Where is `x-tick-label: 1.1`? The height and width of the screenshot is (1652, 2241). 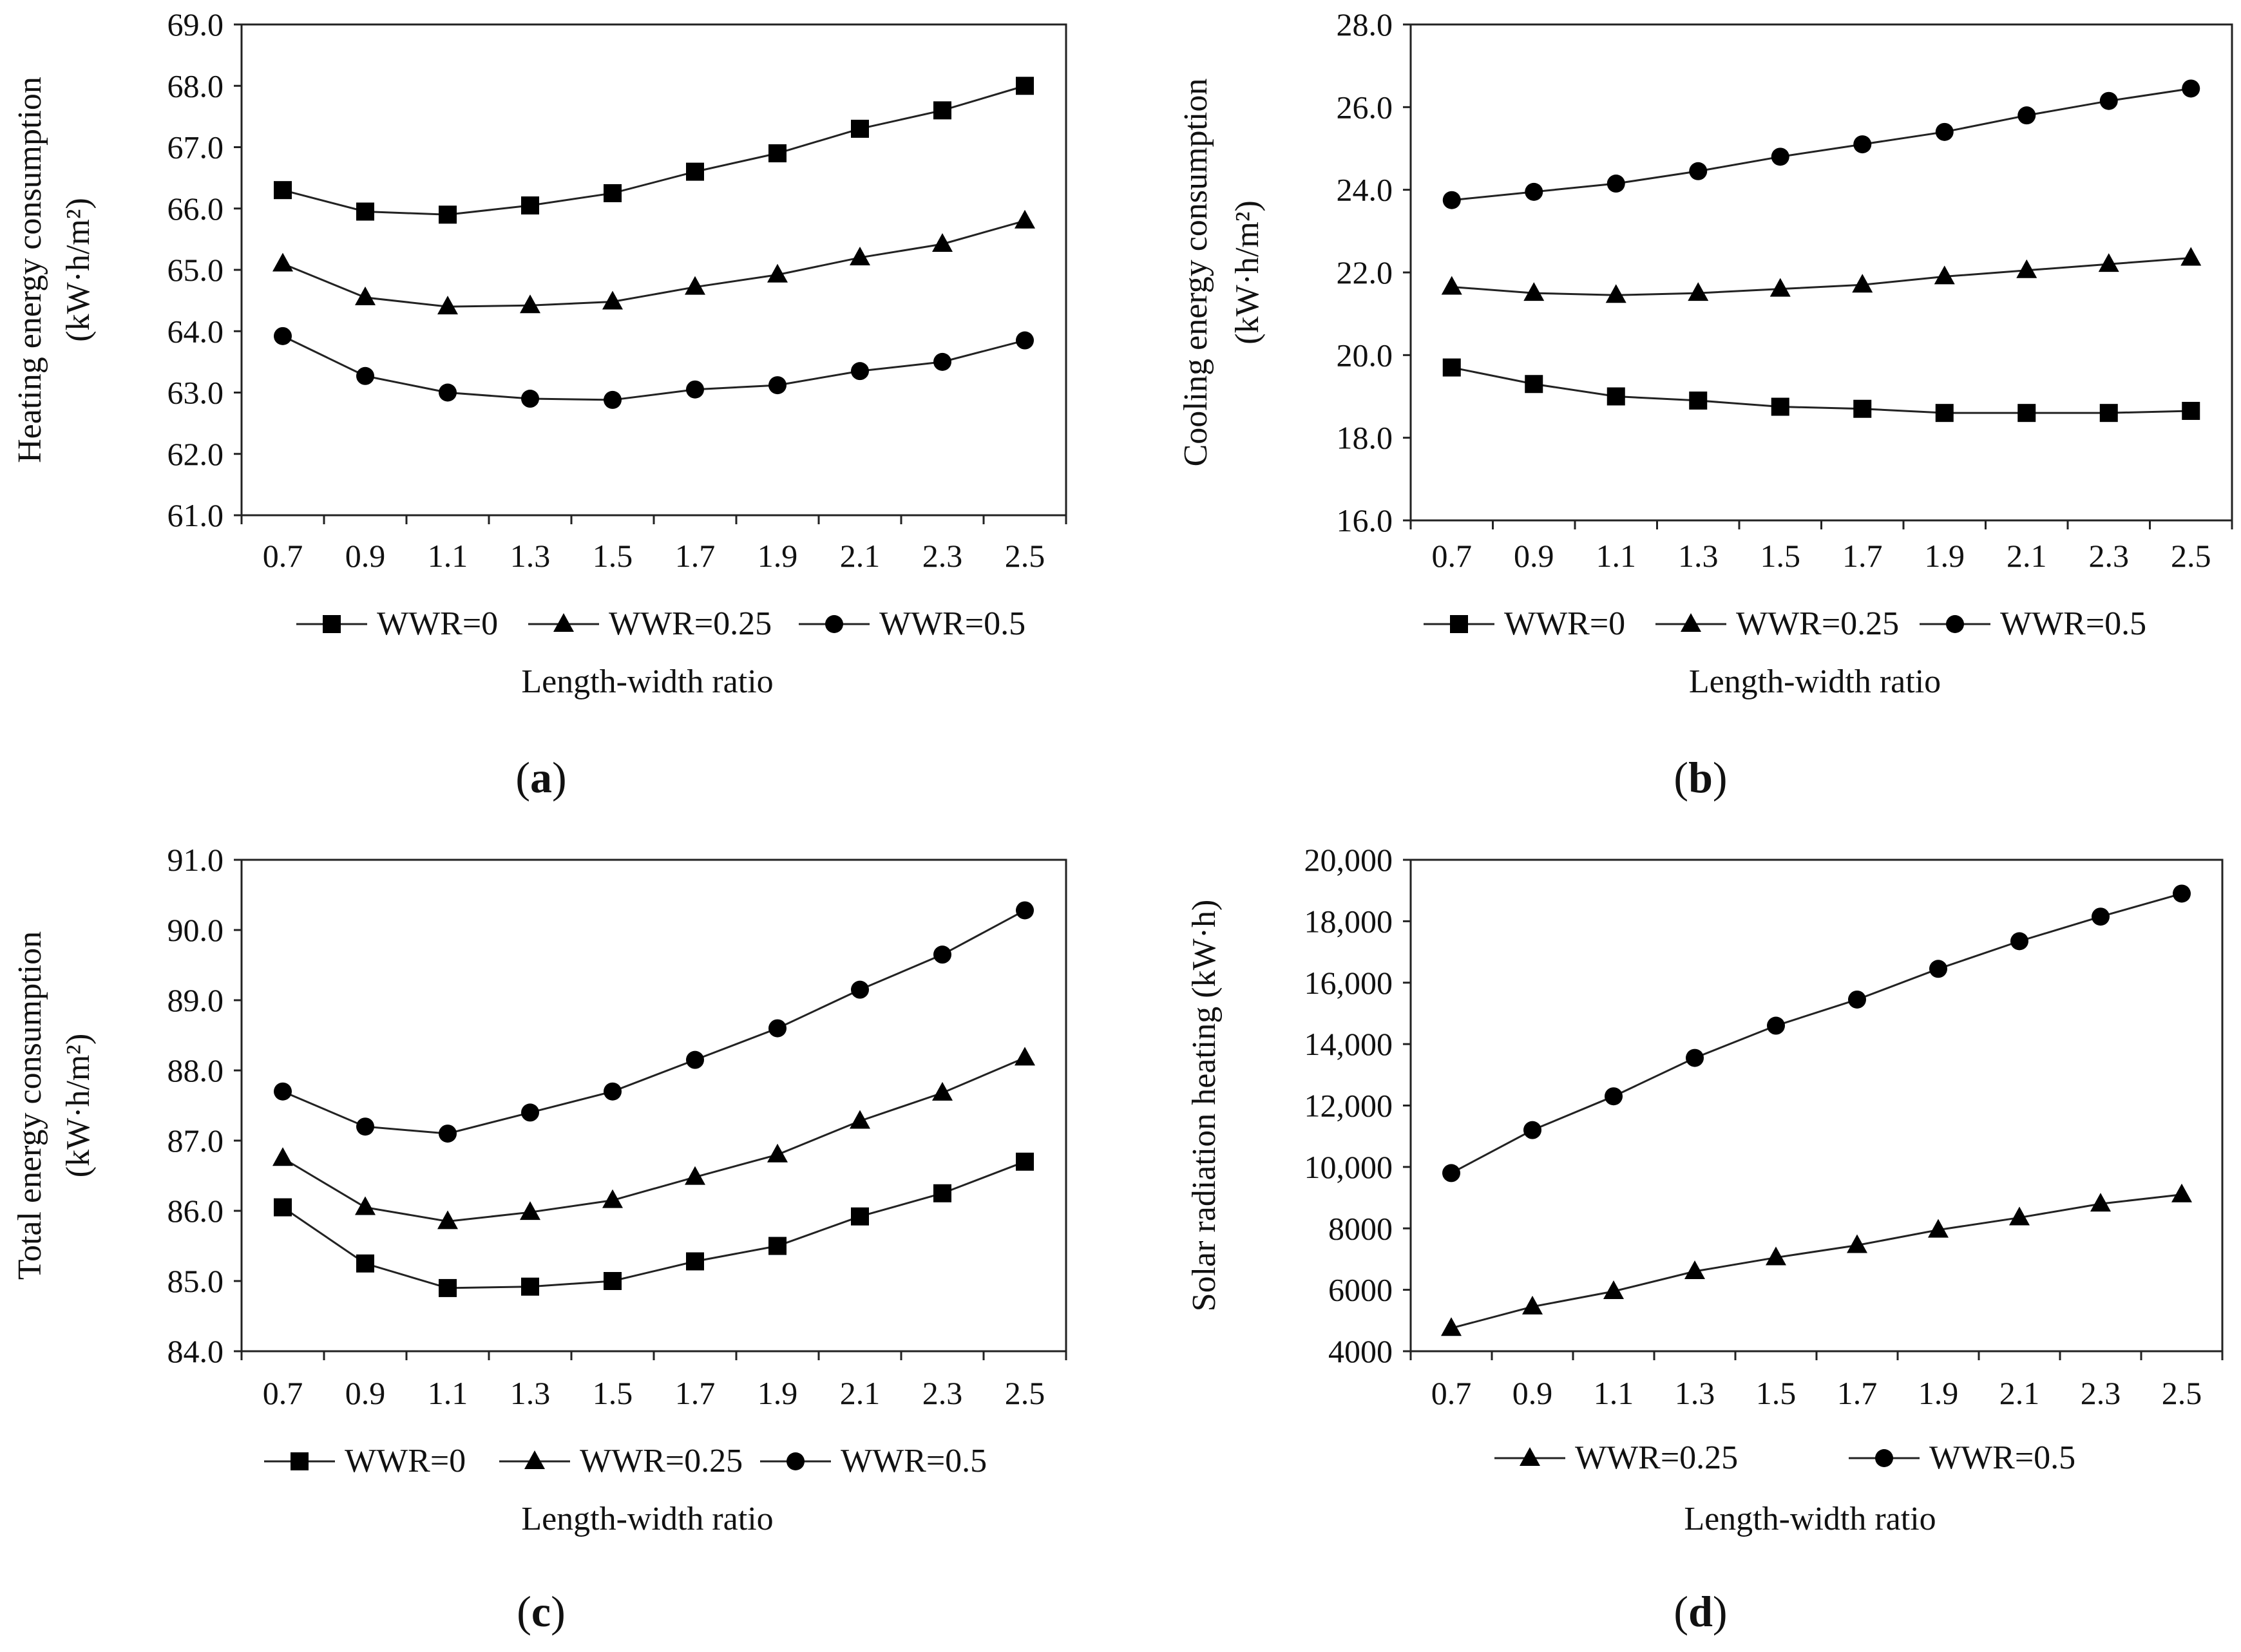
x-tick-label: 1.1 is located at coordinates (448, 556).